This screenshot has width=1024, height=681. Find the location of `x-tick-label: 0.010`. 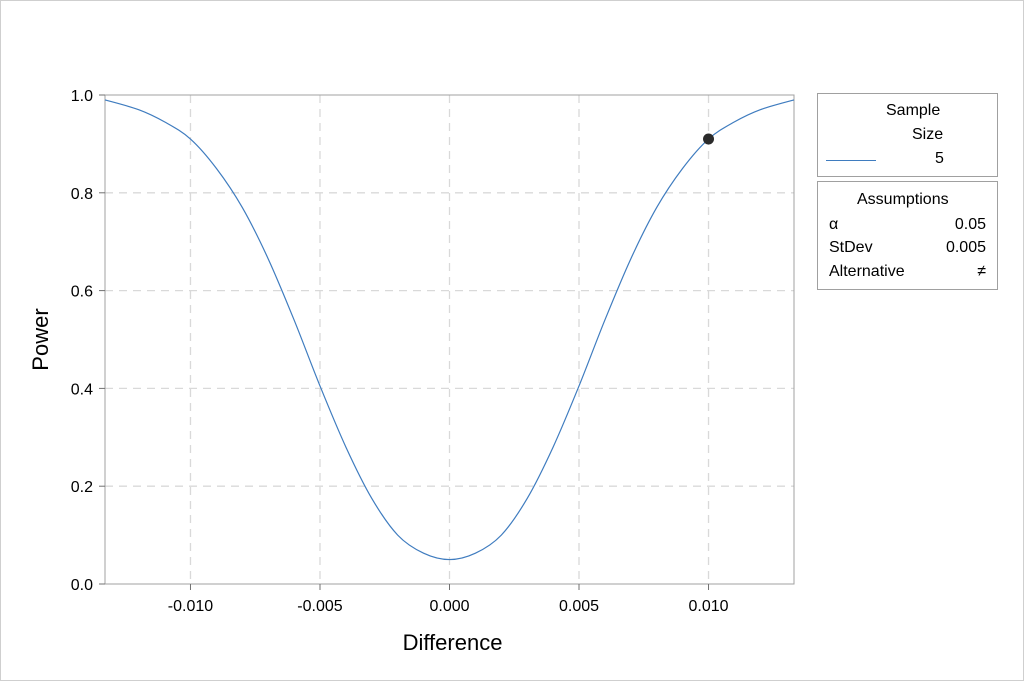

x-tick-label: 0.010 is located at coordinates (708, 606).